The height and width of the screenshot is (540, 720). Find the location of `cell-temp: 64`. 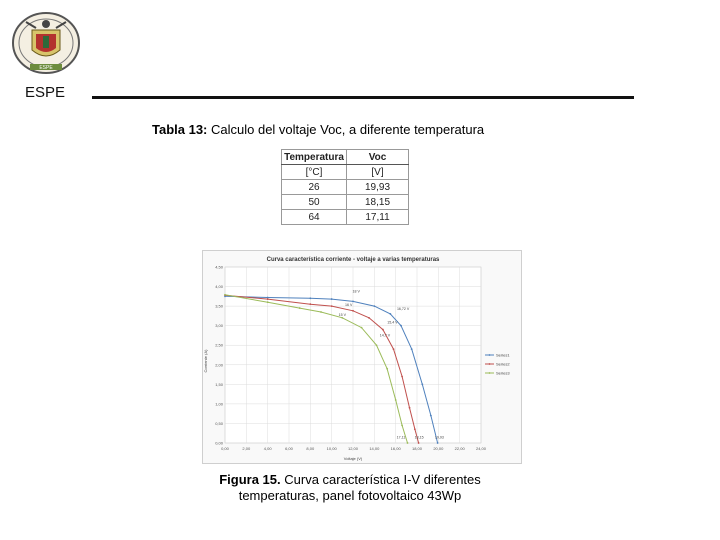

cell-temp: 64 is located at coordinates (314, 217).